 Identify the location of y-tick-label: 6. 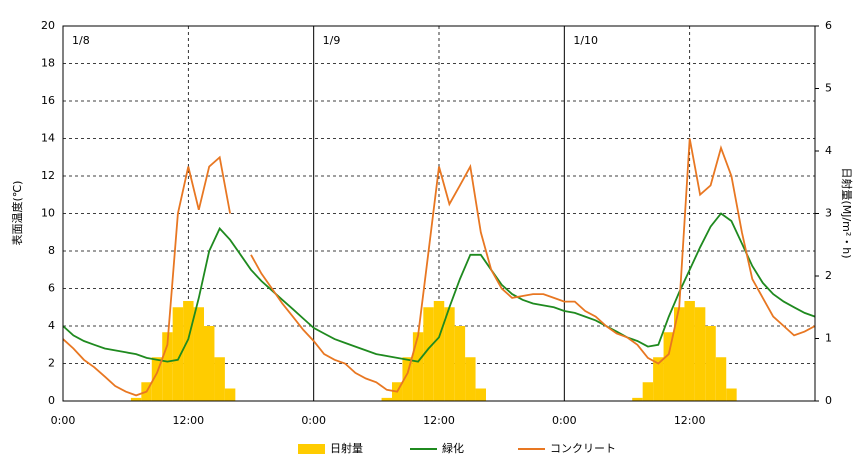
(51, 288).